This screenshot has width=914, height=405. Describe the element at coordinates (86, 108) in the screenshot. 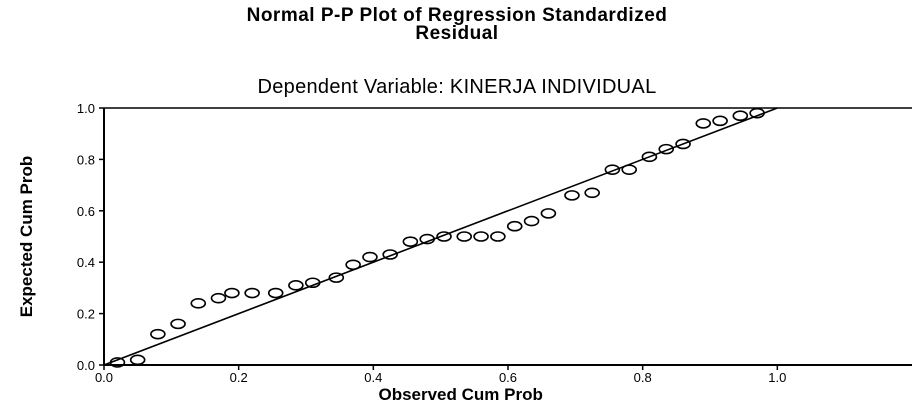

I see `y-tick-label: 1.0` at that location.